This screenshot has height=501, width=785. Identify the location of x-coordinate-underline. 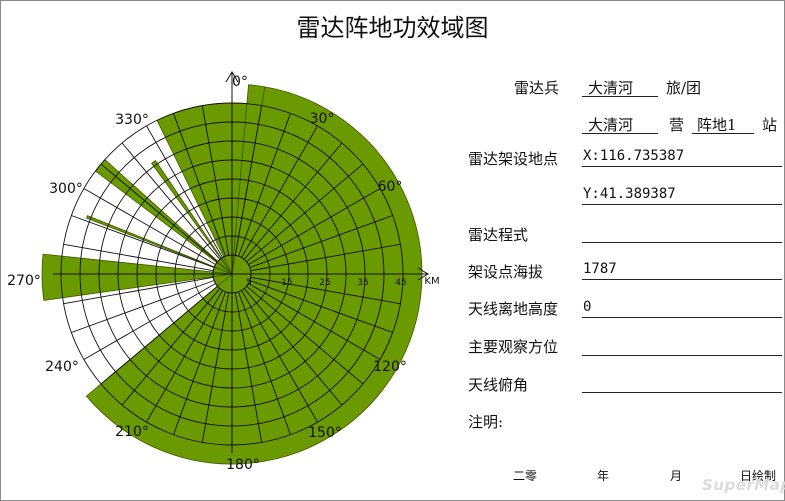
(682, 166).